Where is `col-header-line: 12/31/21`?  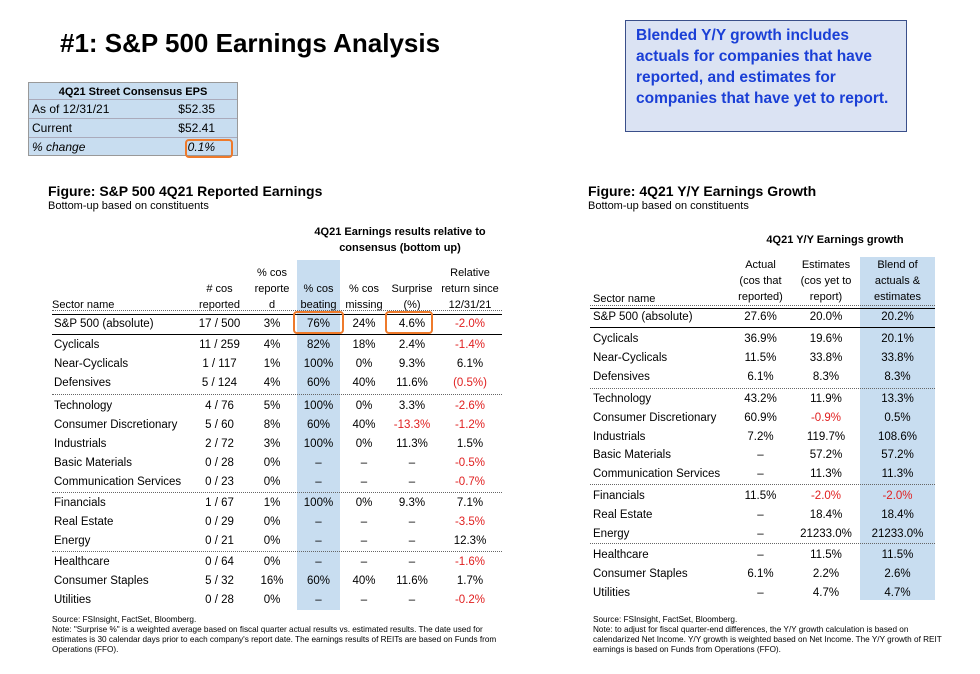
col-header-line: 12/31/21 is located at coordinates (470, 305).